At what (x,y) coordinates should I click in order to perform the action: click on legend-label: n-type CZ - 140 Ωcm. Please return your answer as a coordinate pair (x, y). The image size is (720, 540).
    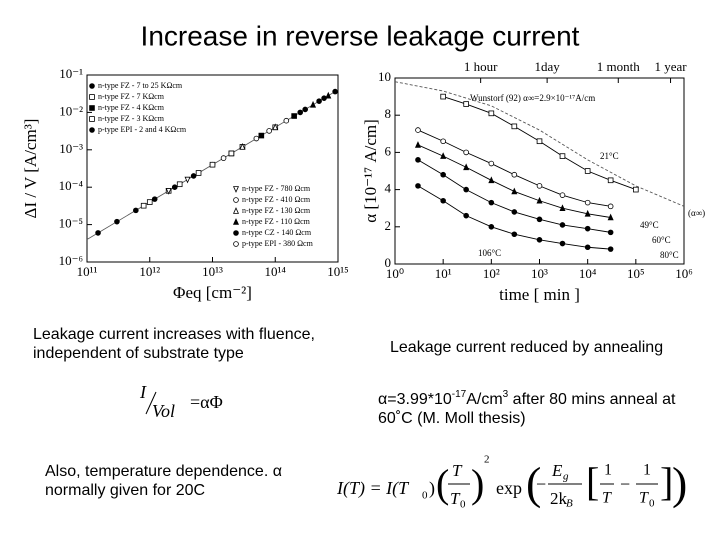
    Looking at the image, I should click on (277, 232).